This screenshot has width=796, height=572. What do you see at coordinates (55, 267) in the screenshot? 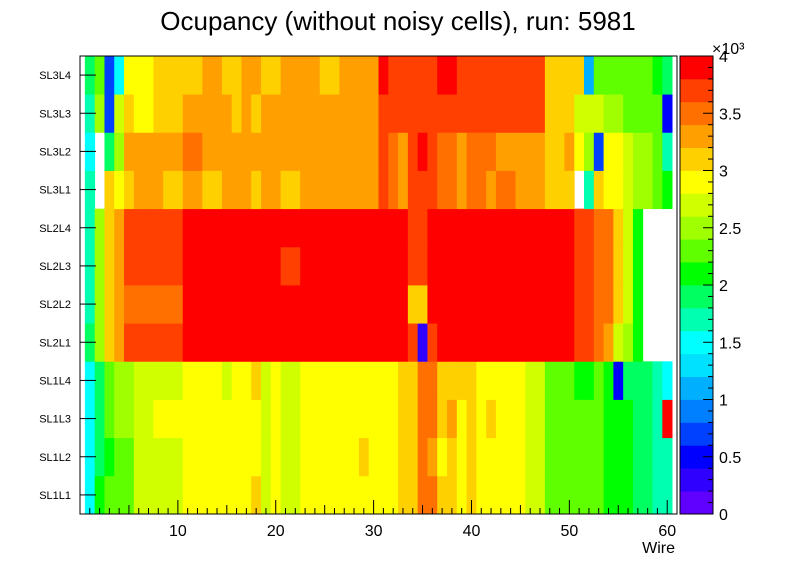
I see `y-category-label: SL2L3` at bounding box center [55, 267].